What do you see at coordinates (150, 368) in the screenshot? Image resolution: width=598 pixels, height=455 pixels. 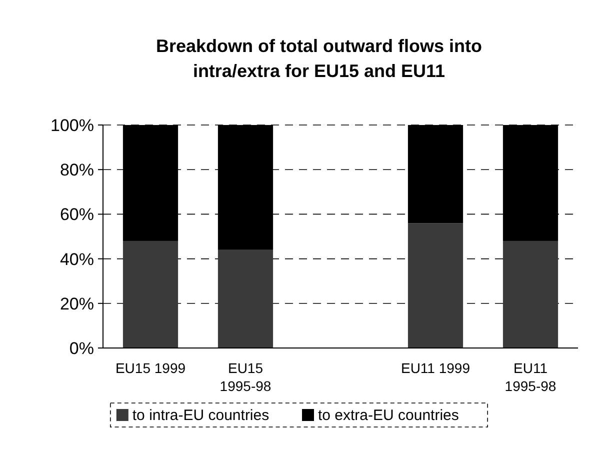 I see `x-tick-label: EU15 1999` at bounding box center [150, 368].